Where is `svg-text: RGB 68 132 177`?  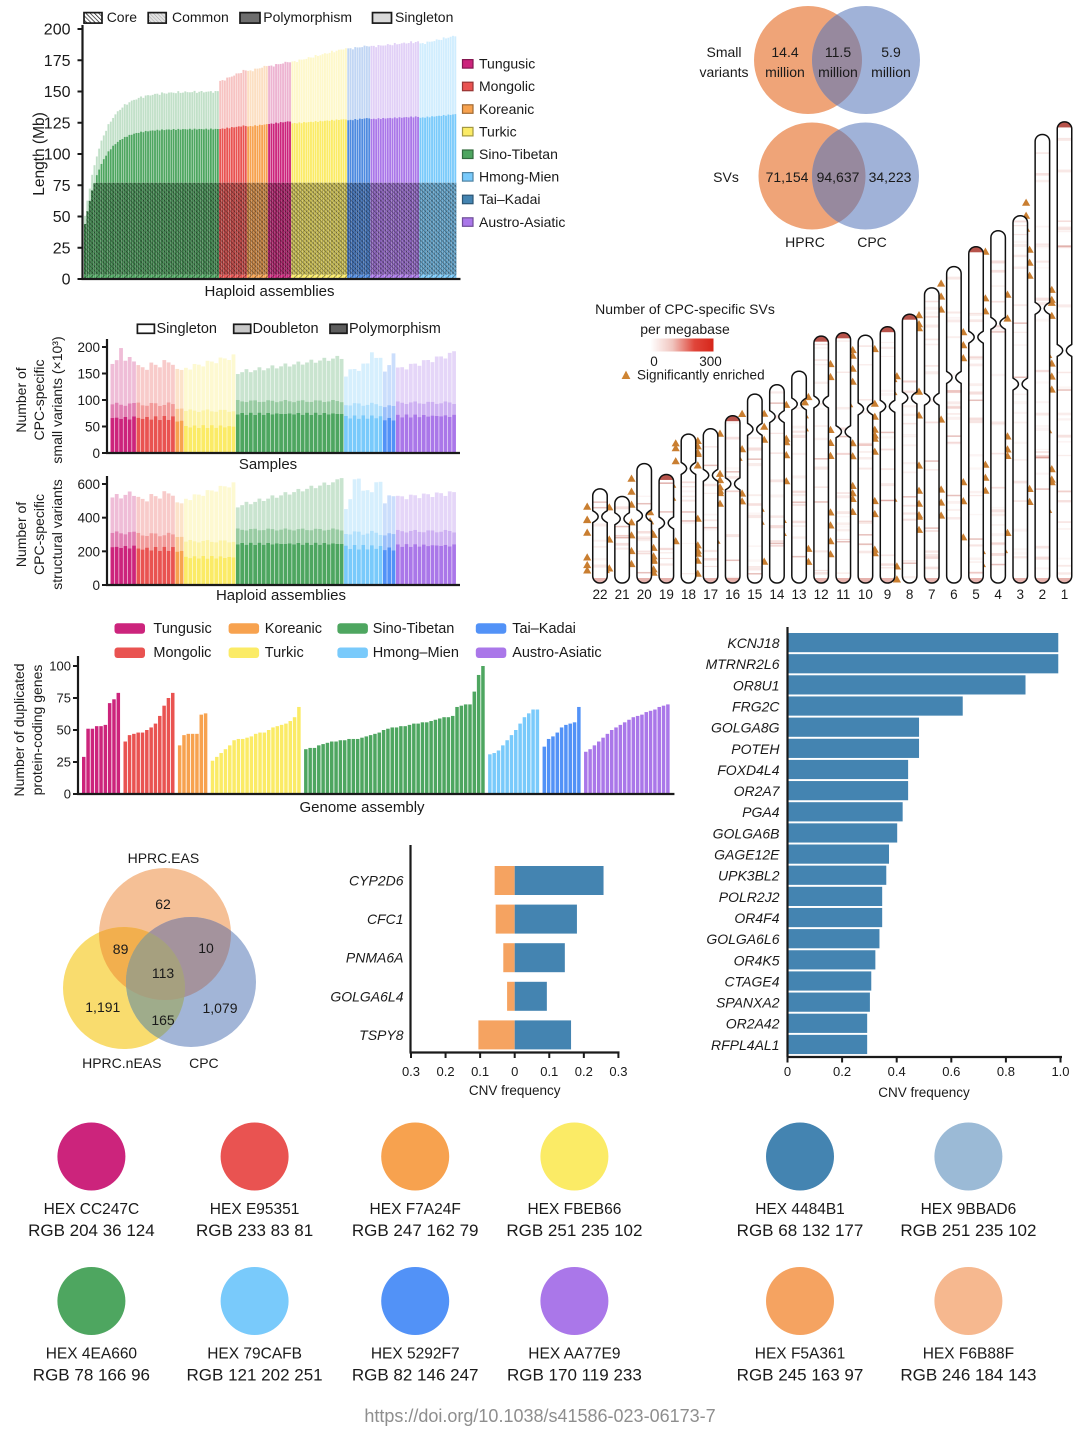 svg-text: RGB 68 132 177 is located at coordinates (800, 1230).